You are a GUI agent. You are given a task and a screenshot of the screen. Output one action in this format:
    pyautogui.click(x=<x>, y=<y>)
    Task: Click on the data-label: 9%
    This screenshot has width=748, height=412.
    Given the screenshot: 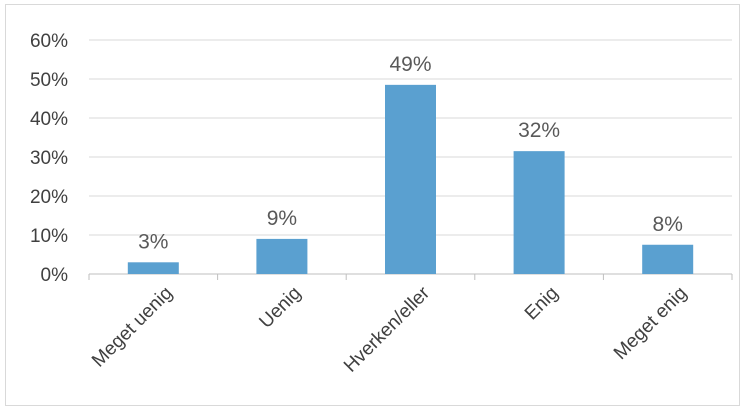 What is the action you would take?
    pyautogui.click(x=282, y=218)
    